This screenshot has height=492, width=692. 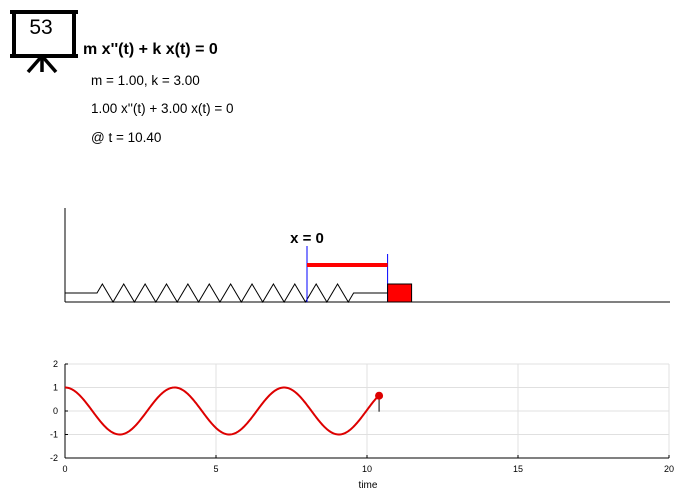 I want to click on spring, so click(x=226, y=293).